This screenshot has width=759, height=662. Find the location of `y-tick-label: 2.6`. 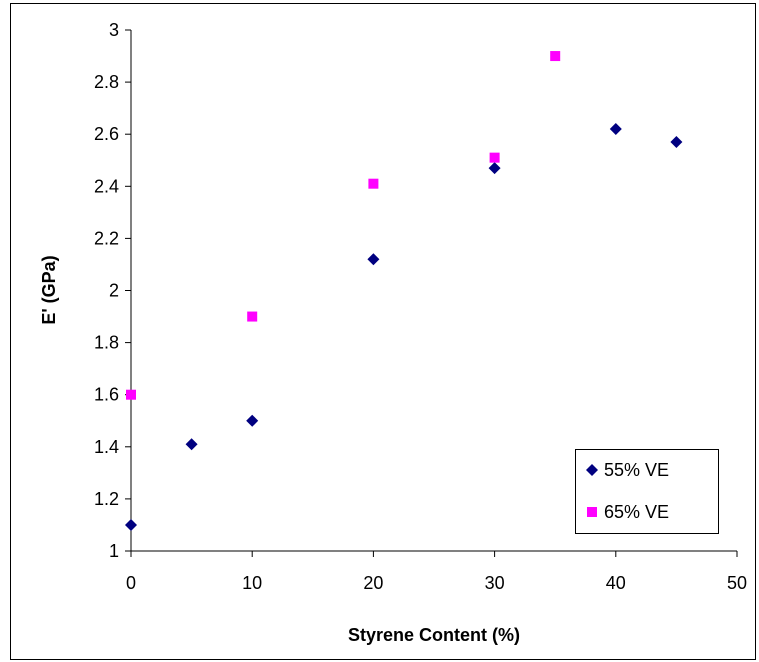

y-tick-label: 2.6 is located at coordinates (106, 134).